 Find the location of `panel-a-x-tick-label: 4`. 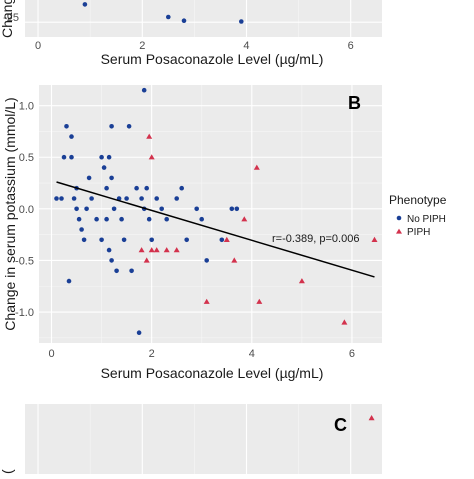

panel-a-x-tick-label: 4 is located at coordinates (246, 46).